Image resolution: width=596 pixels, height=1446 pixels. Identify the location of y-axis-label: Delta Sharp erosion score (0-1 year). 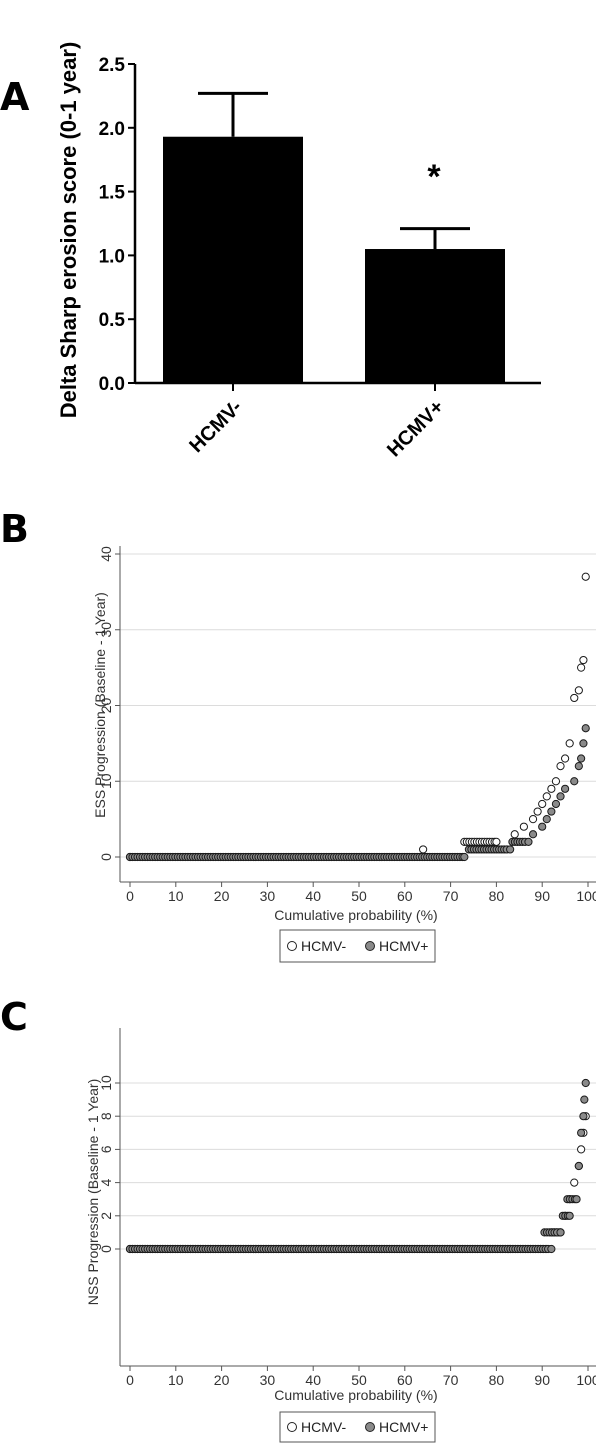
(68, 230).